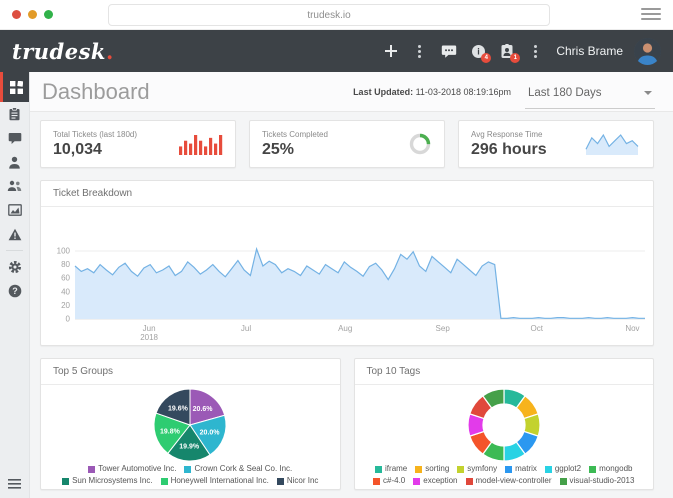  Describe the element at coordinates (509, 149) in the screenshot. I see `stat-value: 296 hours` at that location.